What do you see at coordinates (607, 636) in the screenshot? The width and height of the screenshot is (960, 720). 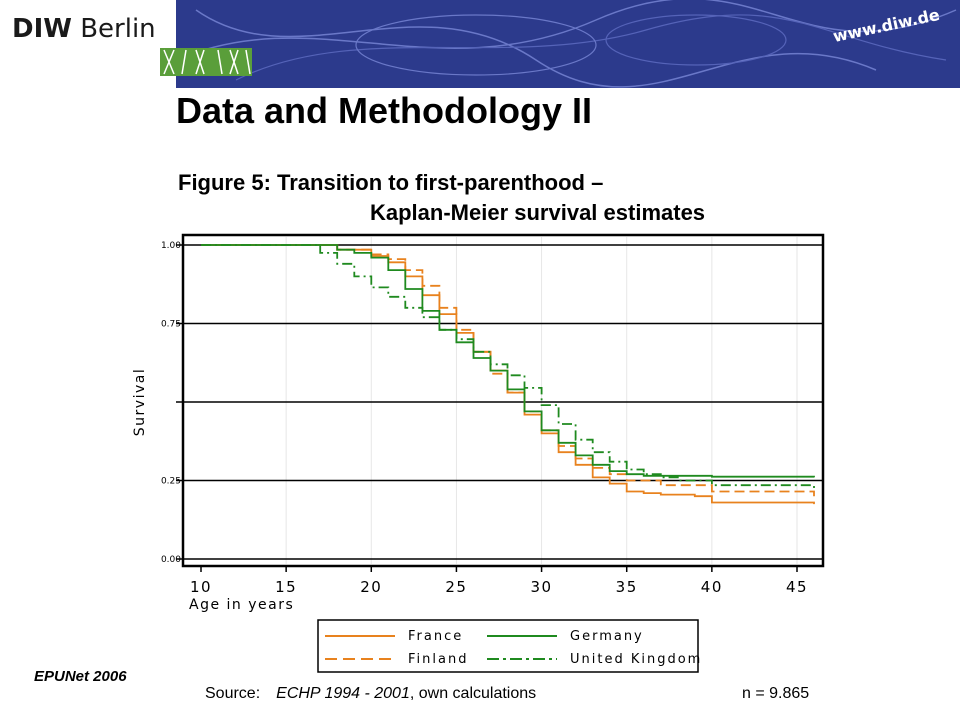 I see `legend-label-germany: Germany` at bounding box center [607, 636].